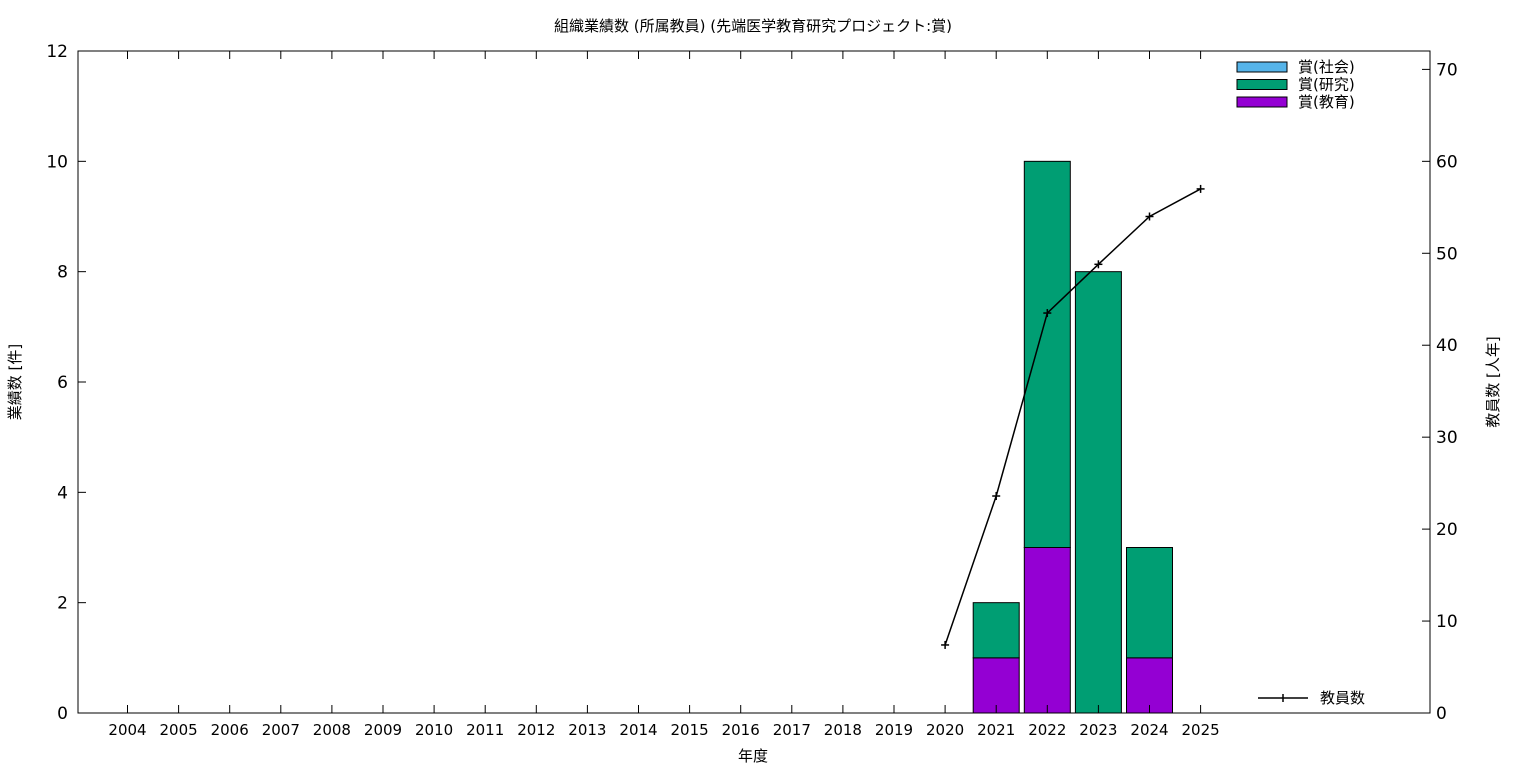  What do you see at coordinates (1447, 530) in the screenshot?
I see `y2-tick-label: 20` at bounding box center [1447, 530].